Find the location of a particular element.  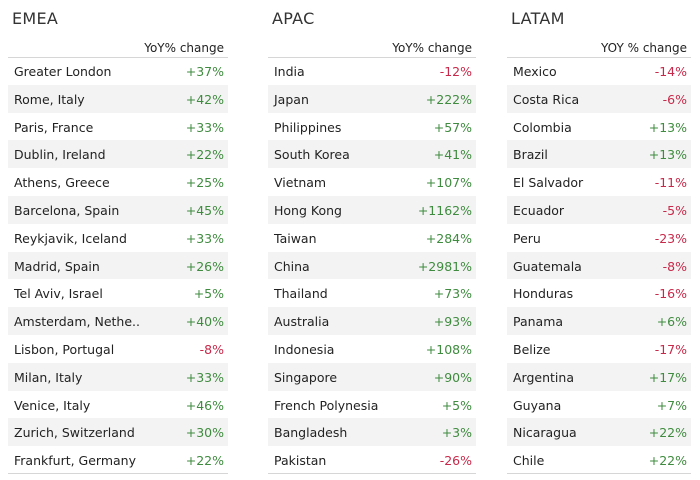

row-label: Milan, Italy is located at coordinates (48, 377).